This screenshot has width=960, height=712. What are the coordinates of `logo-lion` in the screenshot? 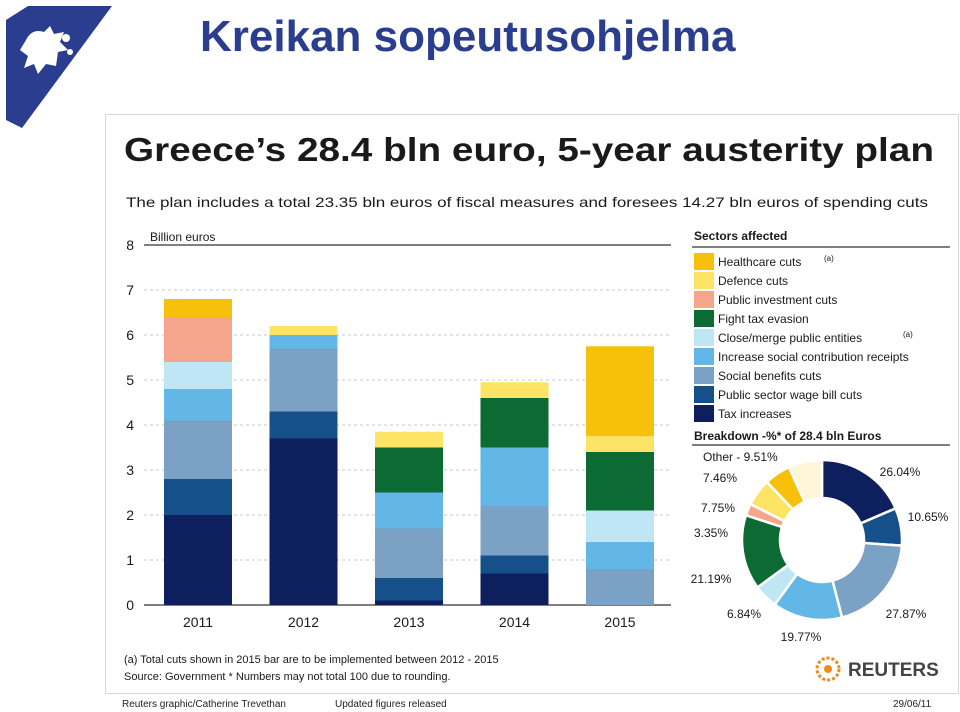 It's located at (44, 50).